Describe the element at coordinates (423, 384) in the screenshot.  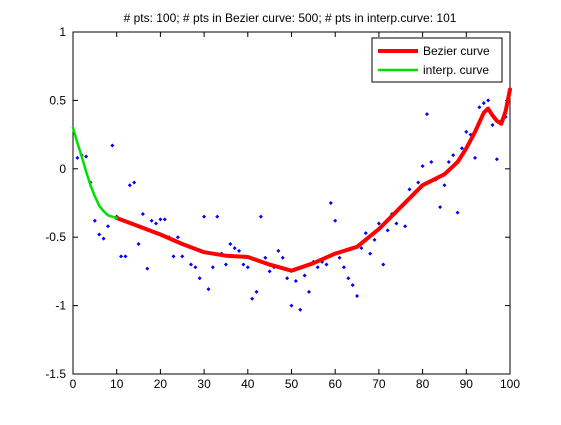
I see `x-tick-label: 80` at that location.